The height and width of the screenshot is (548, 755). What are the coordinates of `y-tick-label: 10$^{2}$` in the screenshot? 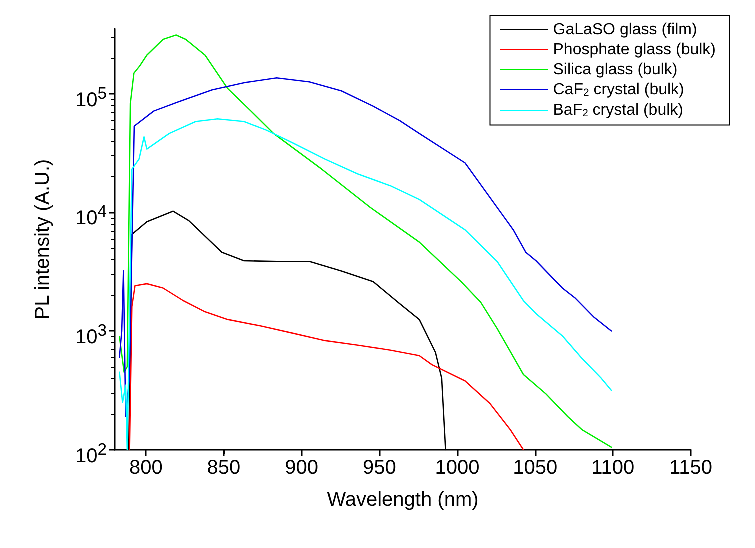 It's located at (91, 454).